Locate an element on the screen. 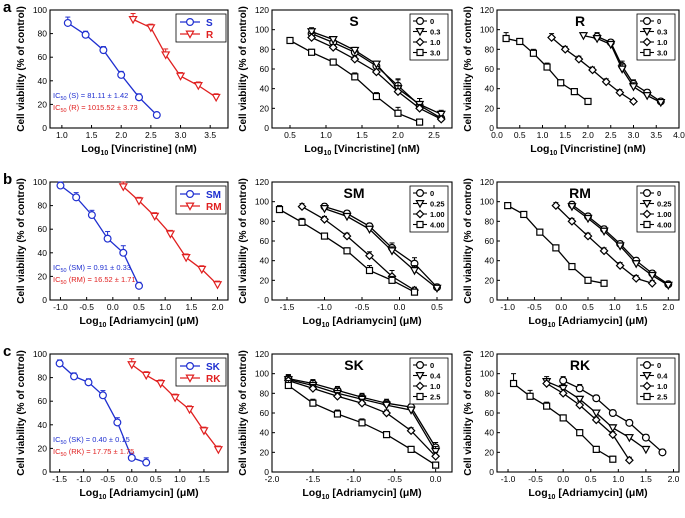 This screenshot has height=518, width=685. legend: 0 0.41.0 2.5 is located at coordinates (656, 381).